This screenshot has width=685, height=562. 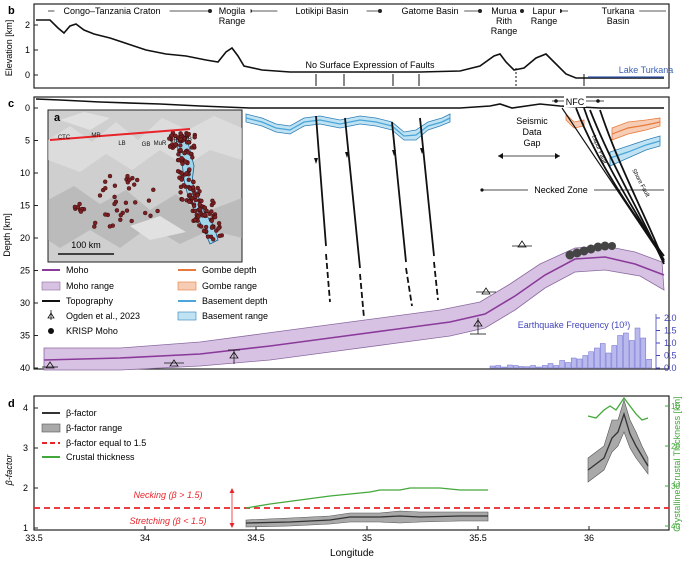 What do you see at coordinates (575, 102) in the screenshot?
I see `nfc-label: NFC` at bounding box center [575, 102].